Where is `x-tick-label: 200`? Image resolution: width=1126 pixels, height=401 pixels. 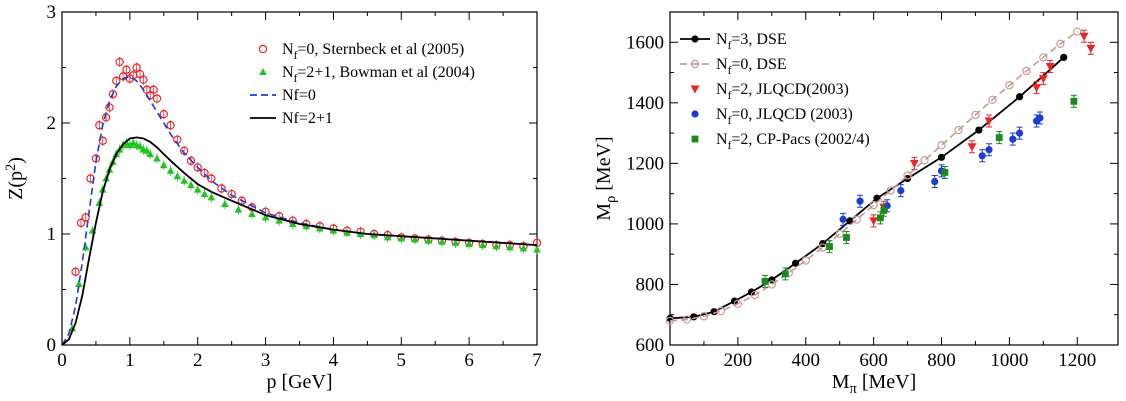 x-tick-label: 200 is located at coordinates (738, 360).